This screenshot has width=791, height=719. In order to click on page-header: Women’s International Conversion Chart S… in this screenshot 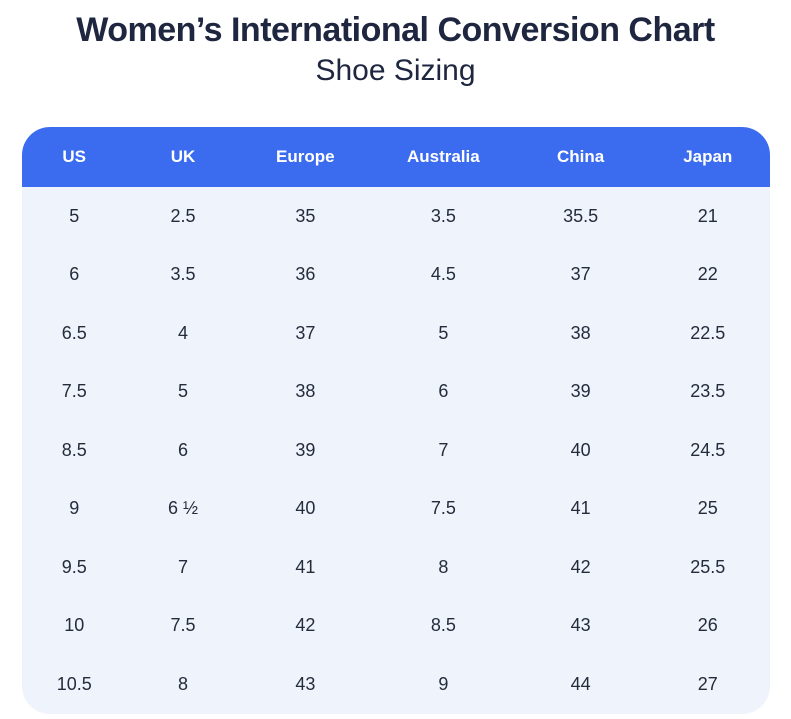, I will do `click(395, 50)`.